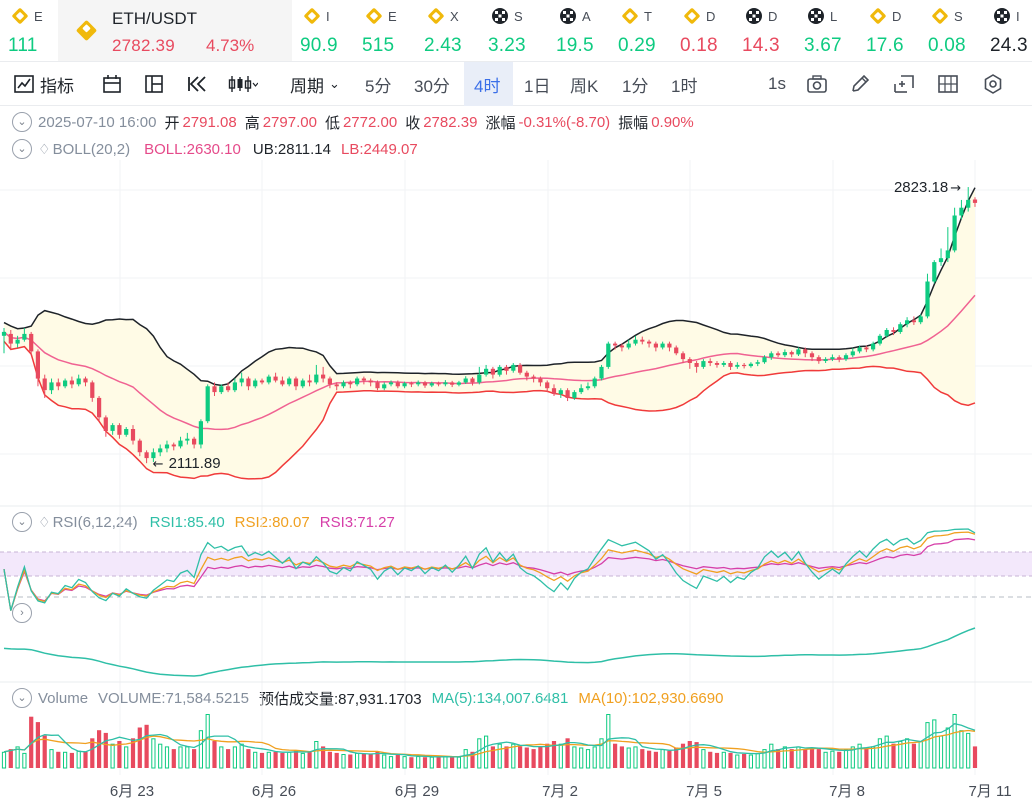 The width and height of the screenshot is (1032, 808). Describe the element at coordinates (948, 84) in the screenshot. I see `chart-style-button` at that location.